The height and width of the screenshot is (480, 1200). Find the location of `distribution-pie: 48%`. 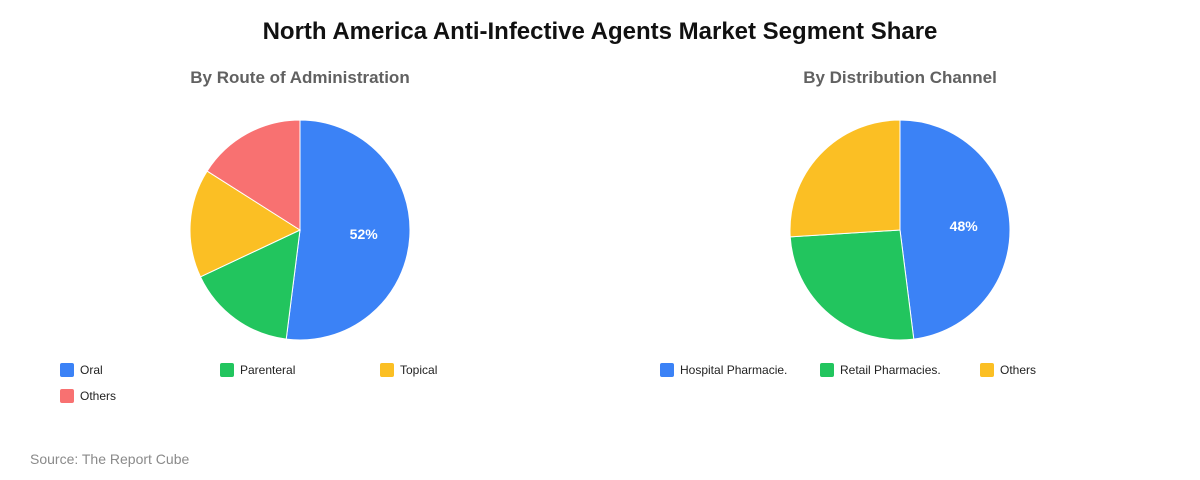

distribution-pie: 48% is located at coordinates (900, 230).